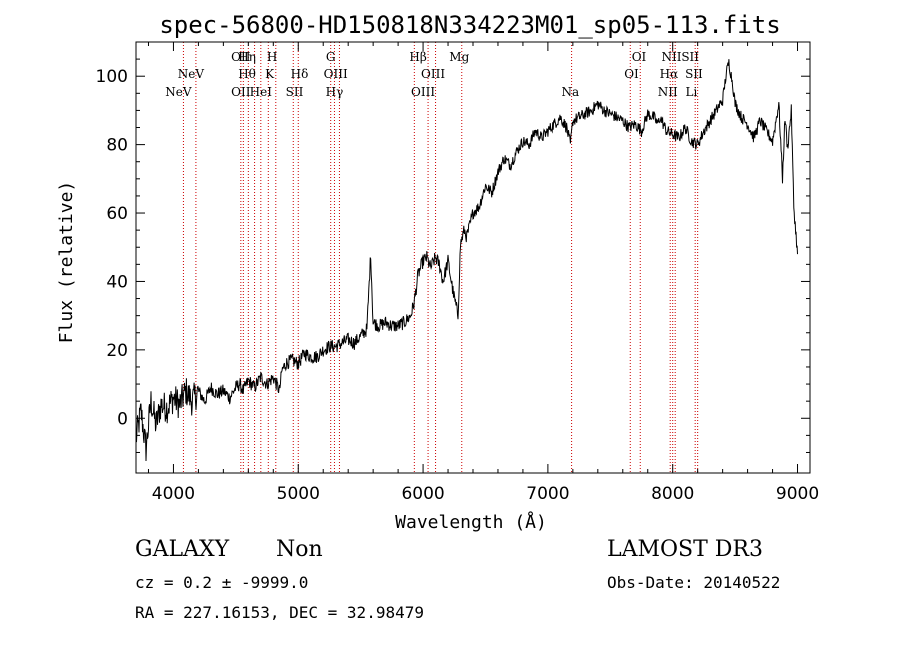 The width and height of the screenshot is (900, 649). What do you see at coordinates (331, 57) in the screenshot?
I see `emission-line-label: G` at bounding box center [331, 57].